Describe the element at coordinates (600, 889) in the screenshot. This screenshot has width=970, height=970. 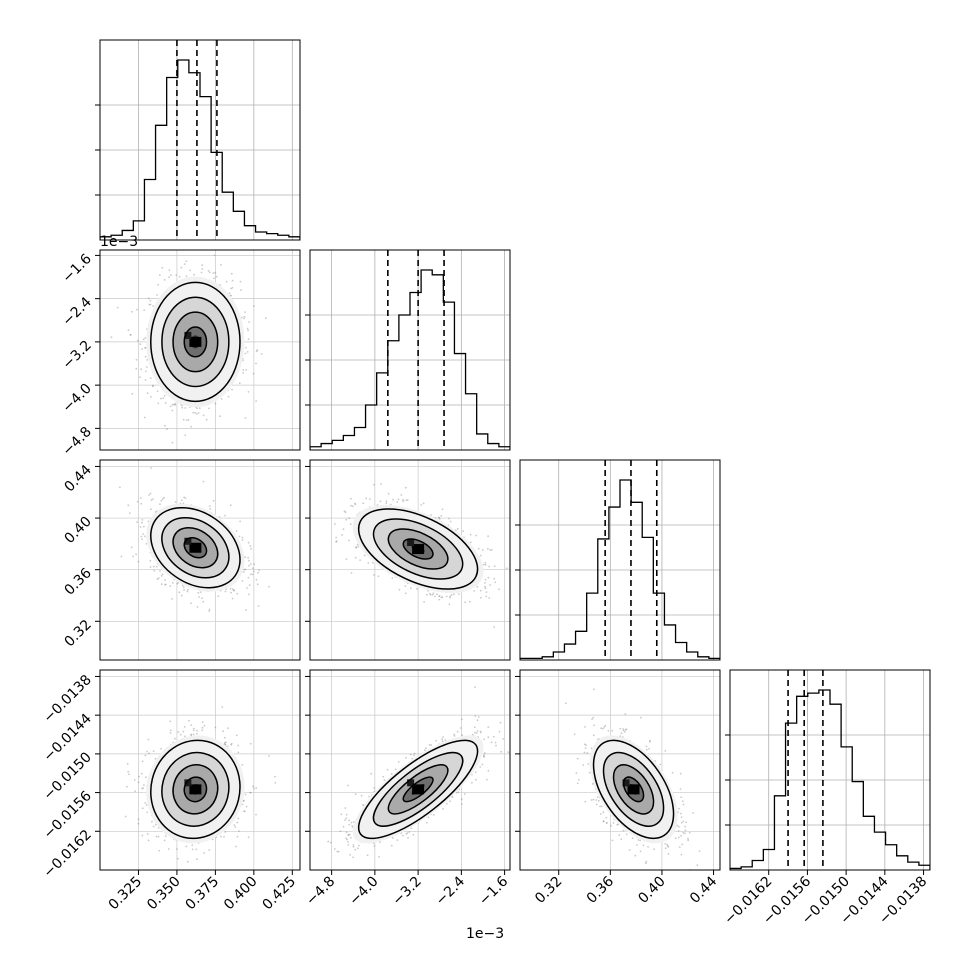
I see `x-tick-label: 0.36` at that location.